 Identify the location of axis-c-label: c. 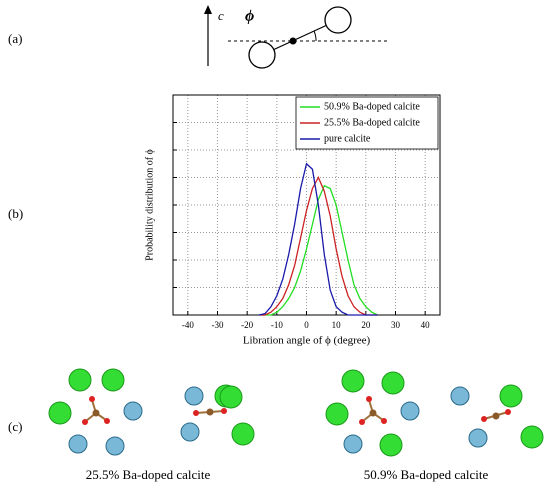
(221, 15).